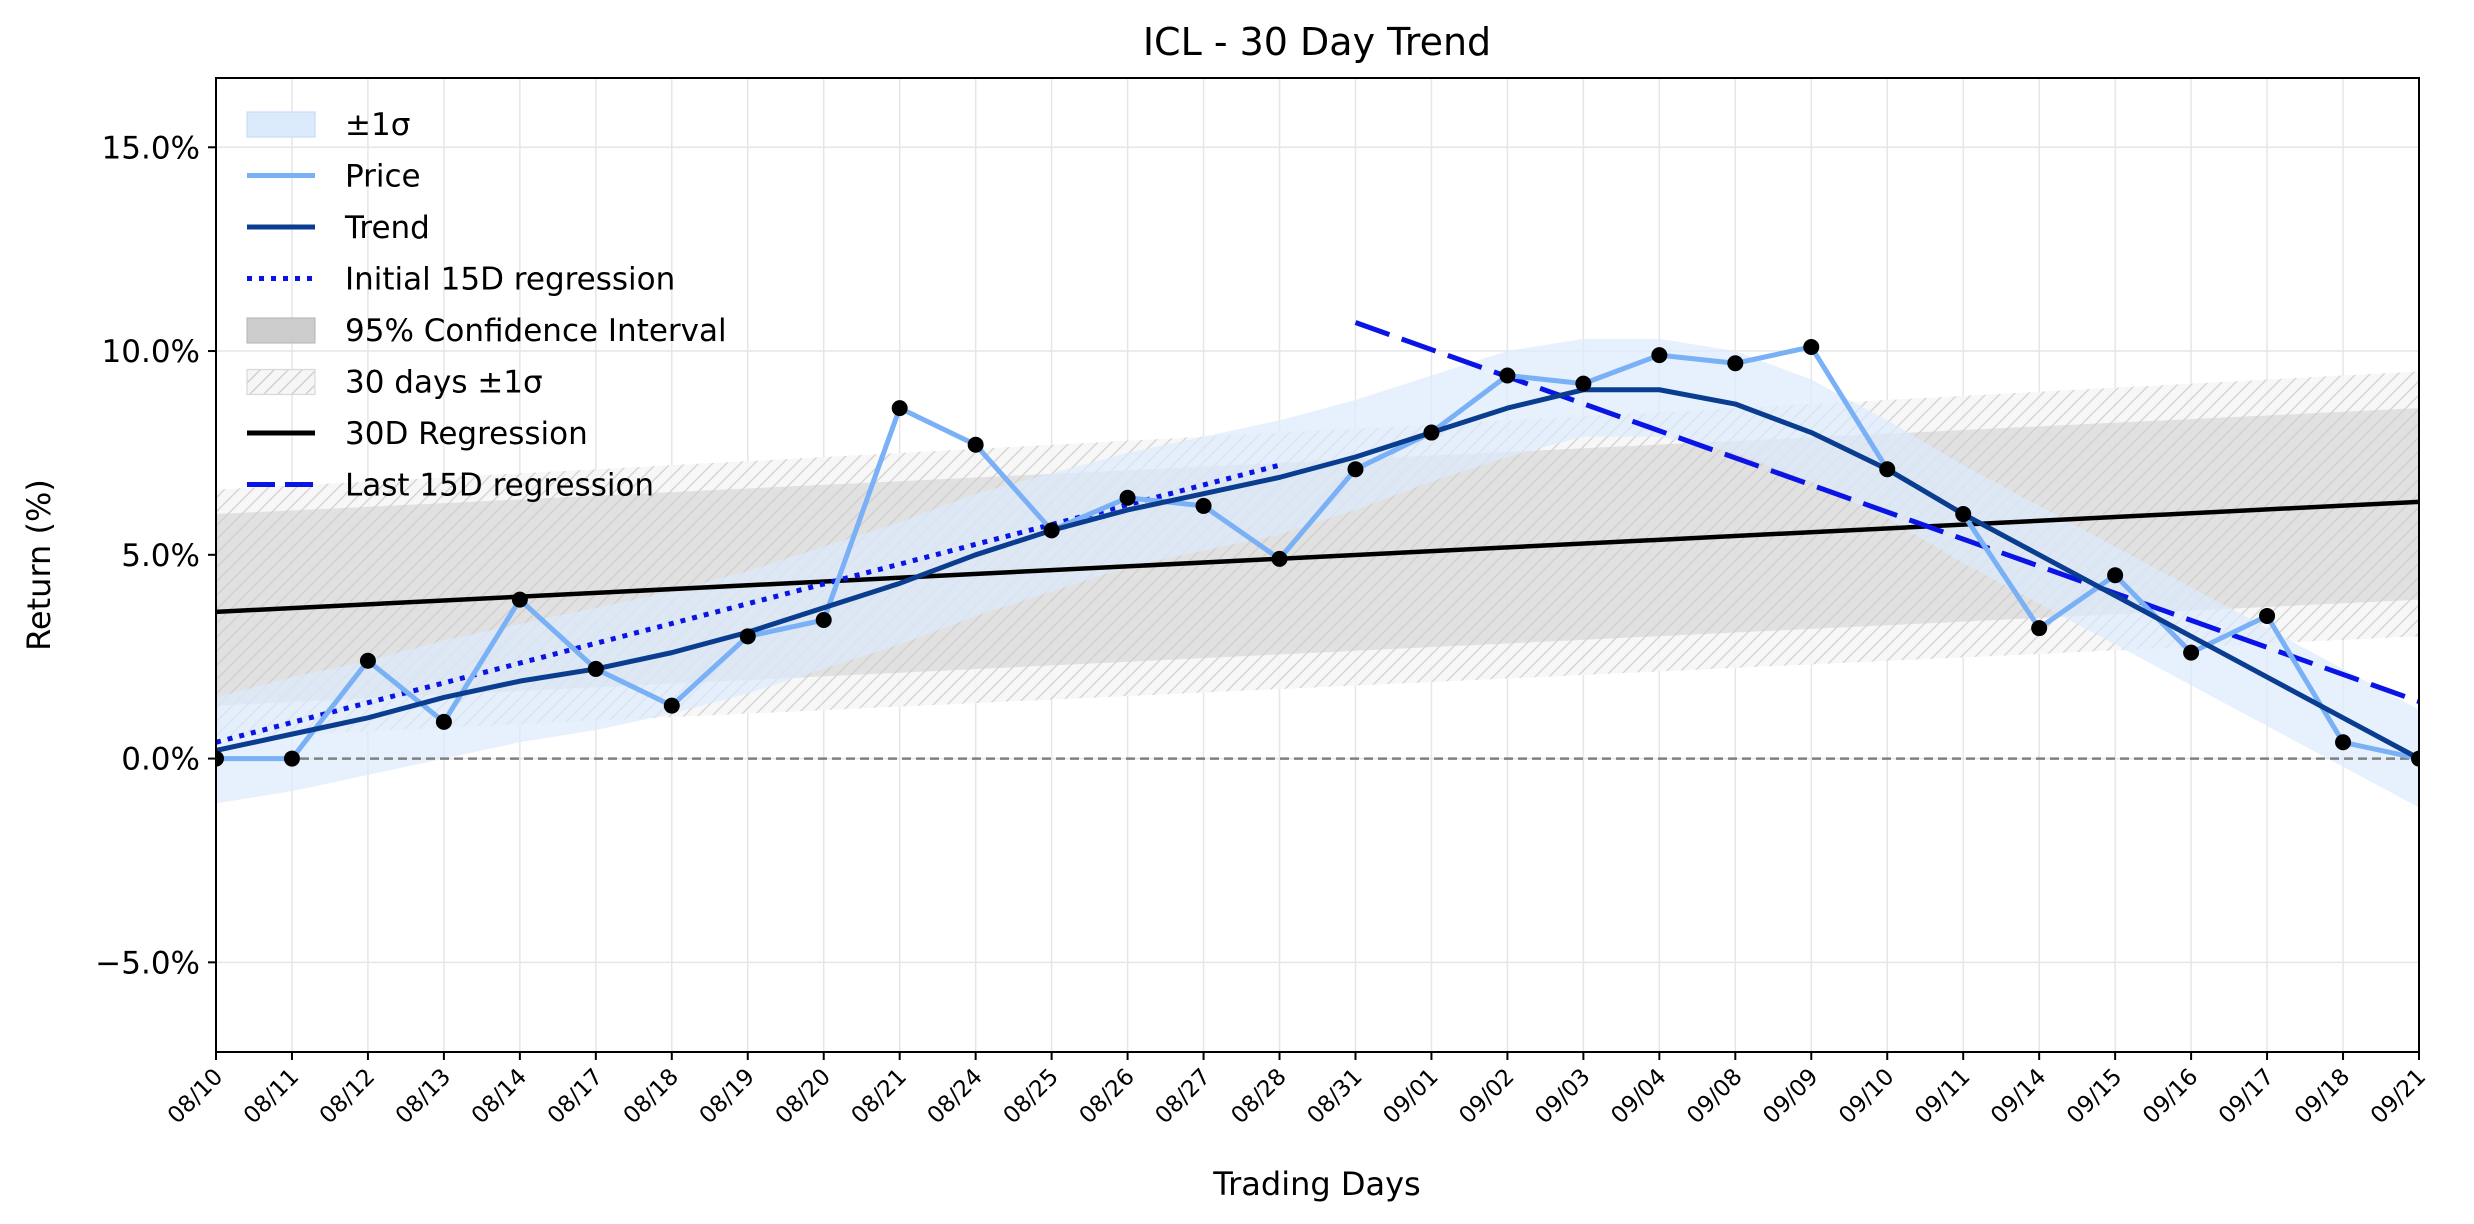  I want to click on x-tick-label: 08/18, so click(651, 1096).